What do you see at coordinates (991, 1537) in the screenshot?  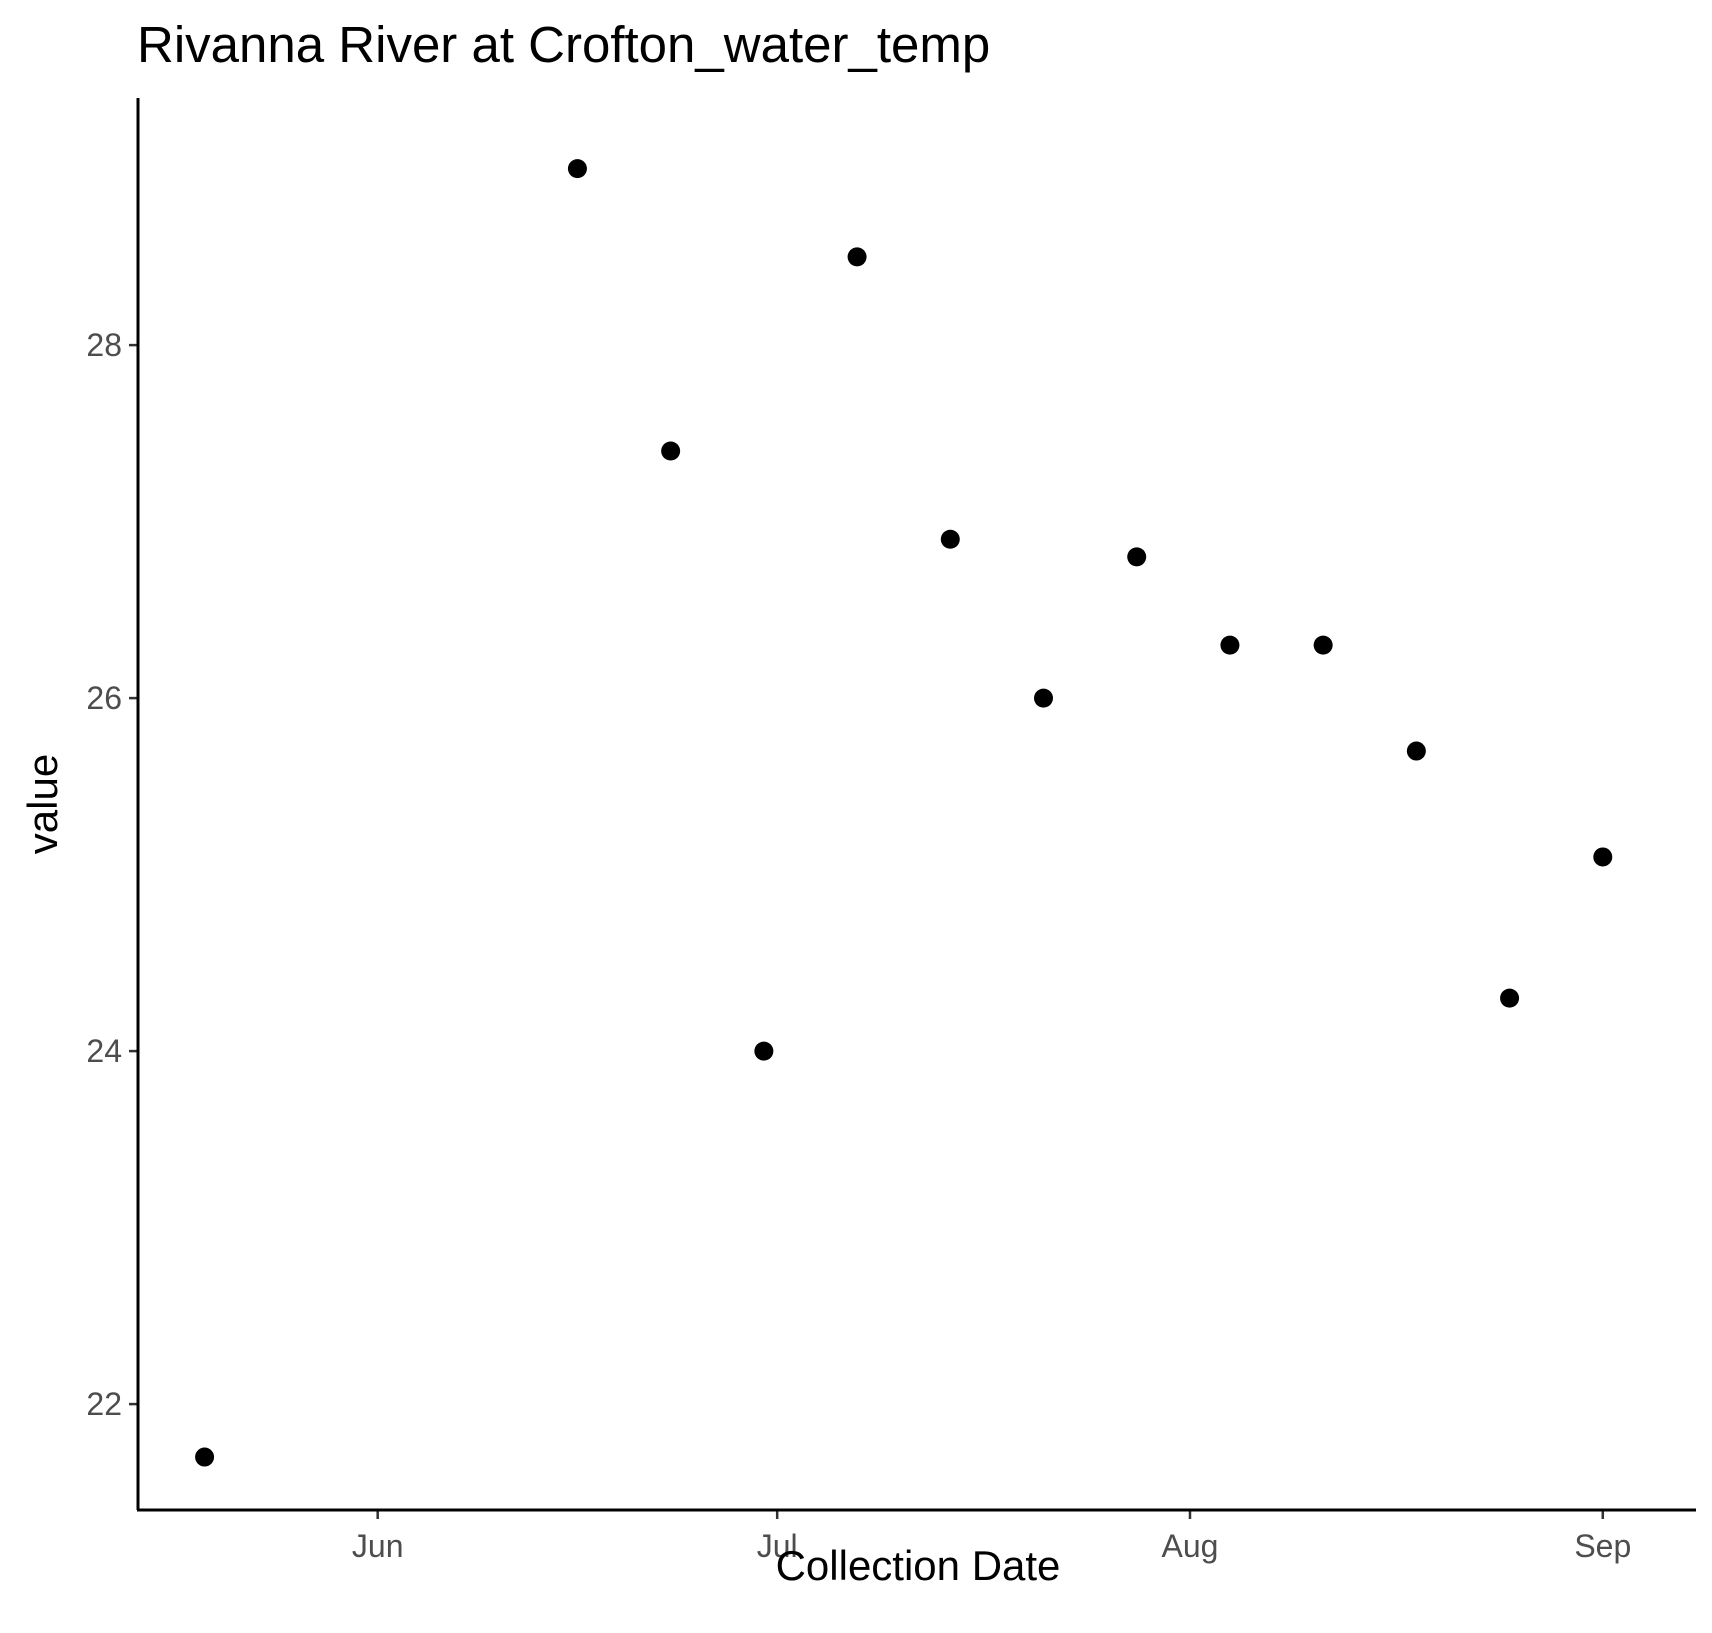 I see `x-axis-ticks: Jun Jul Aug Sep` at bounding box center [991, 1537].